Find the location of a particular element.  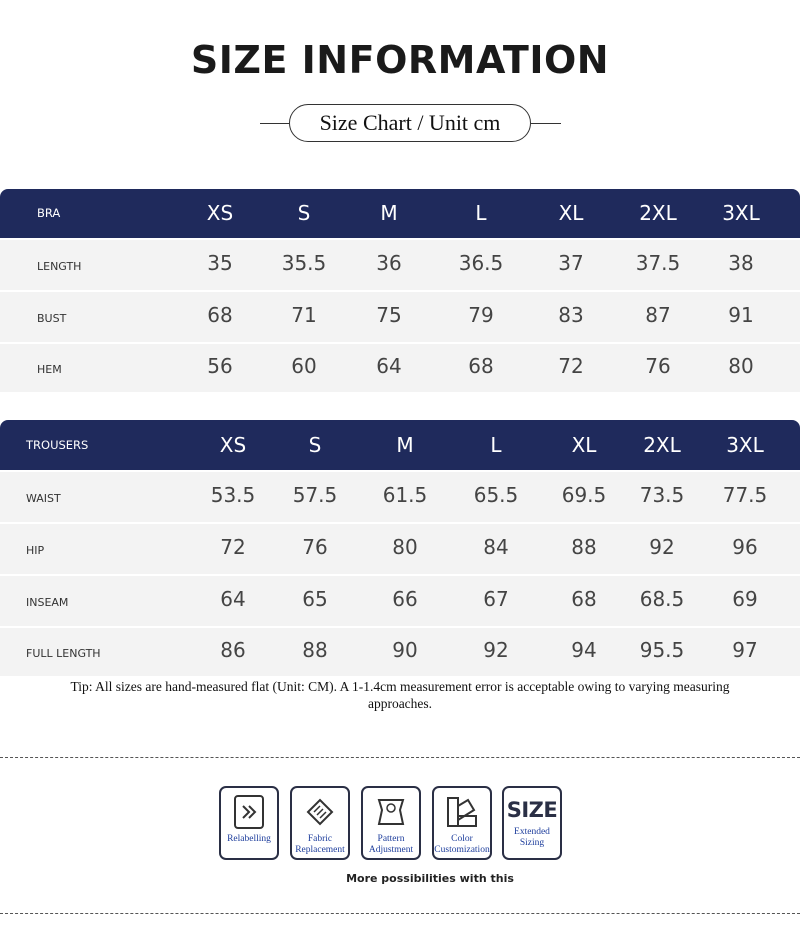

row-label: FULL LENGTH is located at coordinates (63, 653).